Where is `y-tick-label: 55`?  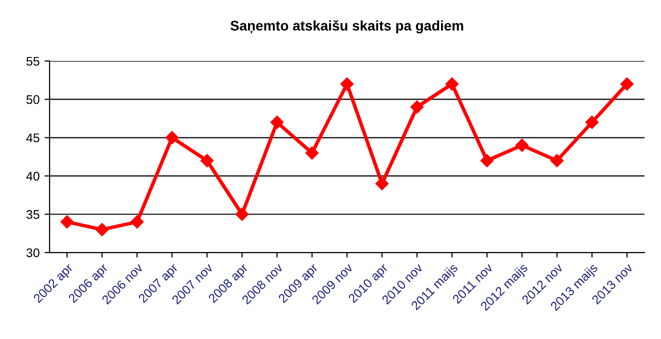
y-tick-label: 55 is located at coordinates (33, 61).